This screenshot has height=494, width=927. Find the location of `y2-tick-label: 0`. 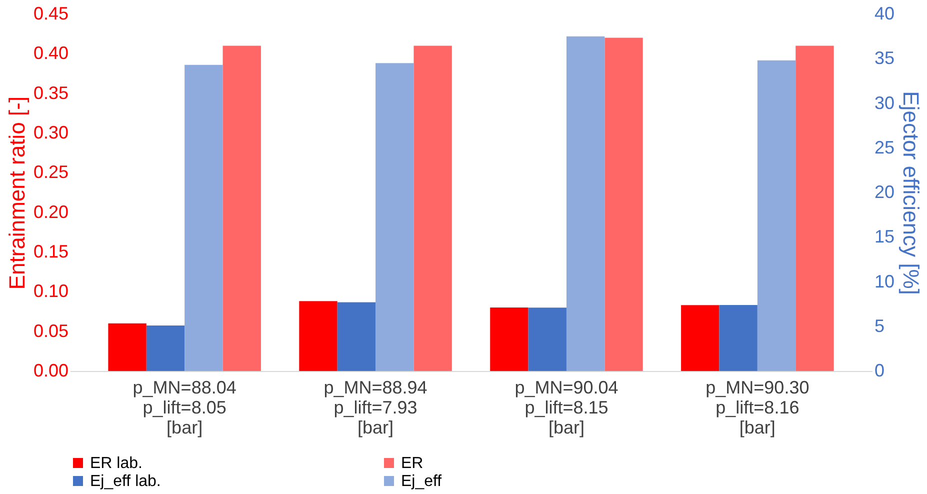

y2-tick-label: 0 is located at coordinates (879, 370).